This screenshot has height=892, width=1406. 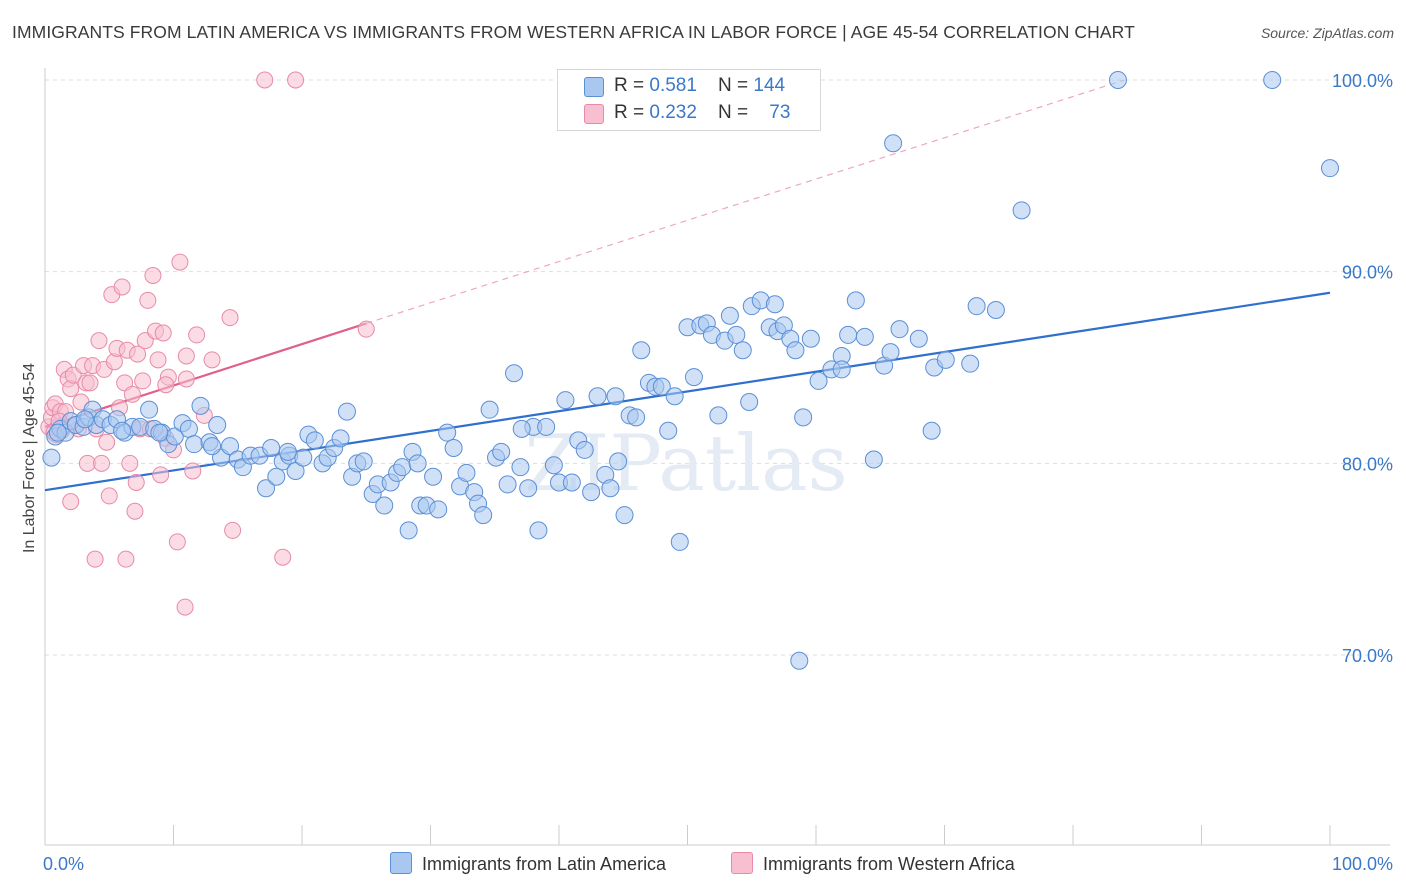 What do you see at coordinates (207, 343) in the screenshot?
I see `series-western-africa` at bounding box center [207, 343].